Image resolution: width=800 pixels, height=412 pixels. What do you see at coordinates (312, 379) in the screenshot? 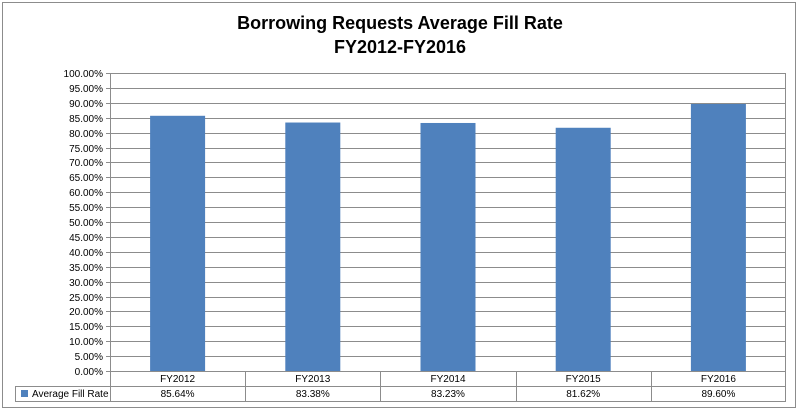
I see `x-category-label: FY2013` at bounding box center [312, 379].